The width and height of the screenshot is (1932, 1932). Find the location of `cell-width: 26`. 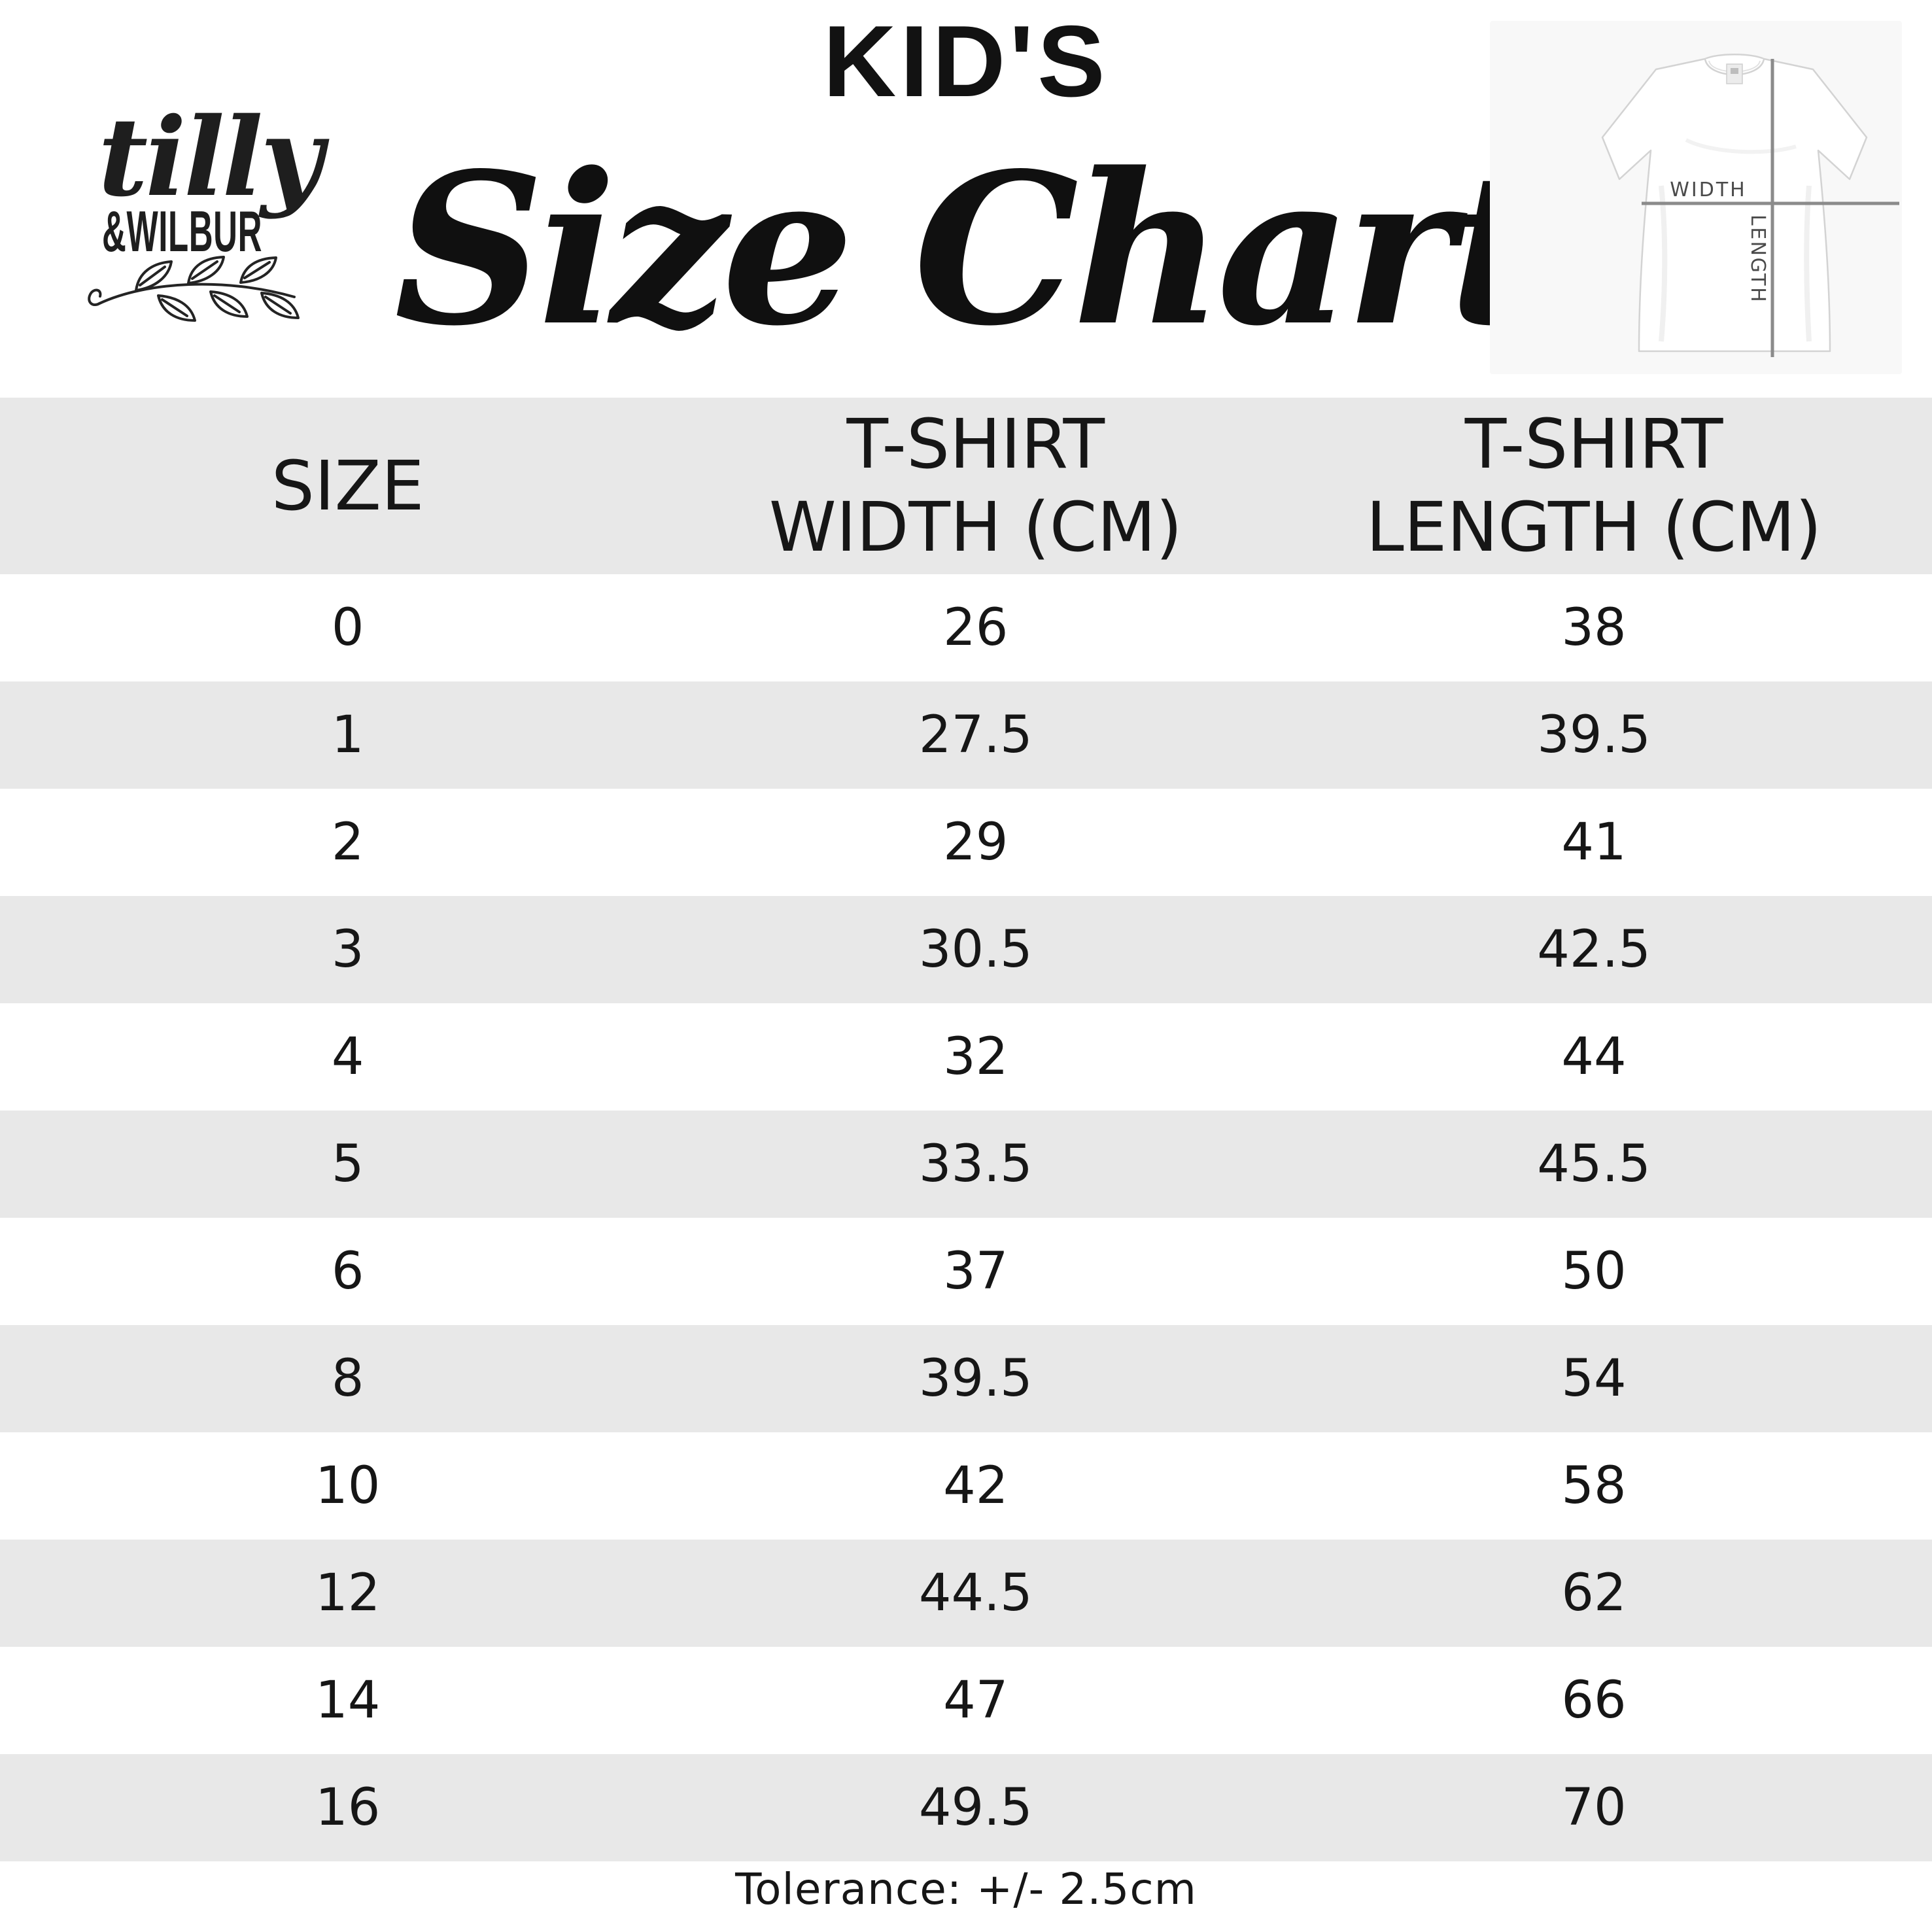

cell-width: 26 is located at coordinates (976, 627).